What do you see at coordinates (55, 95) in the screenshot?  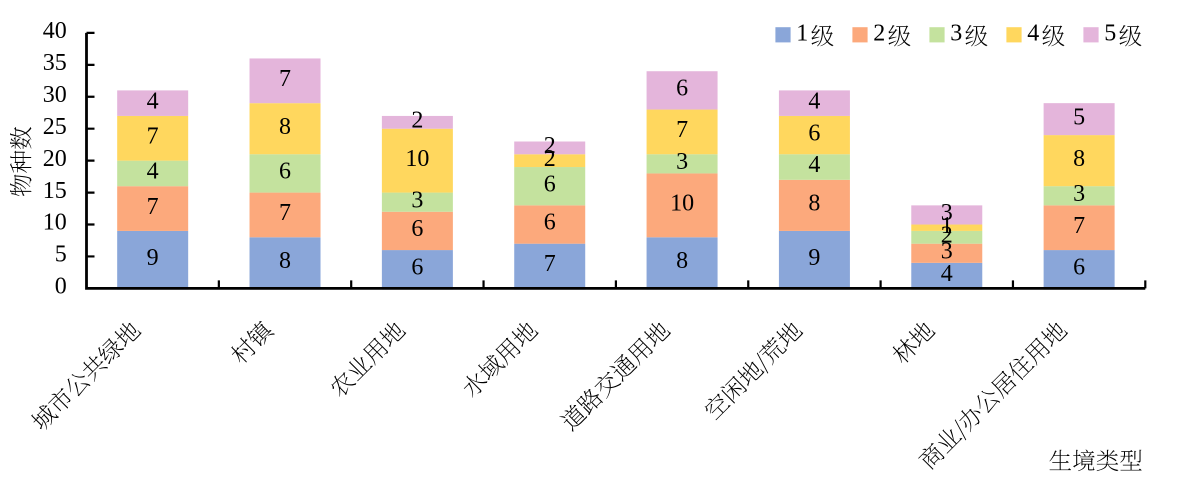 I see `svg-text: 30` at bounding box center [55, 95].